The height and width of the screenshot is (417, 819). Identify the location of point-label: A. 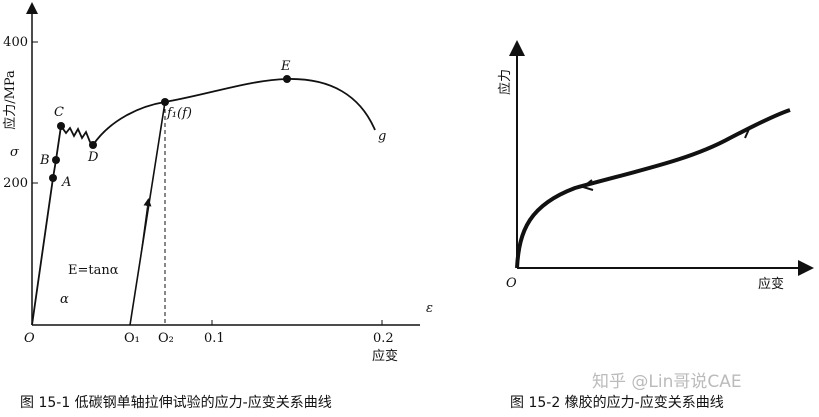
(66, 182).